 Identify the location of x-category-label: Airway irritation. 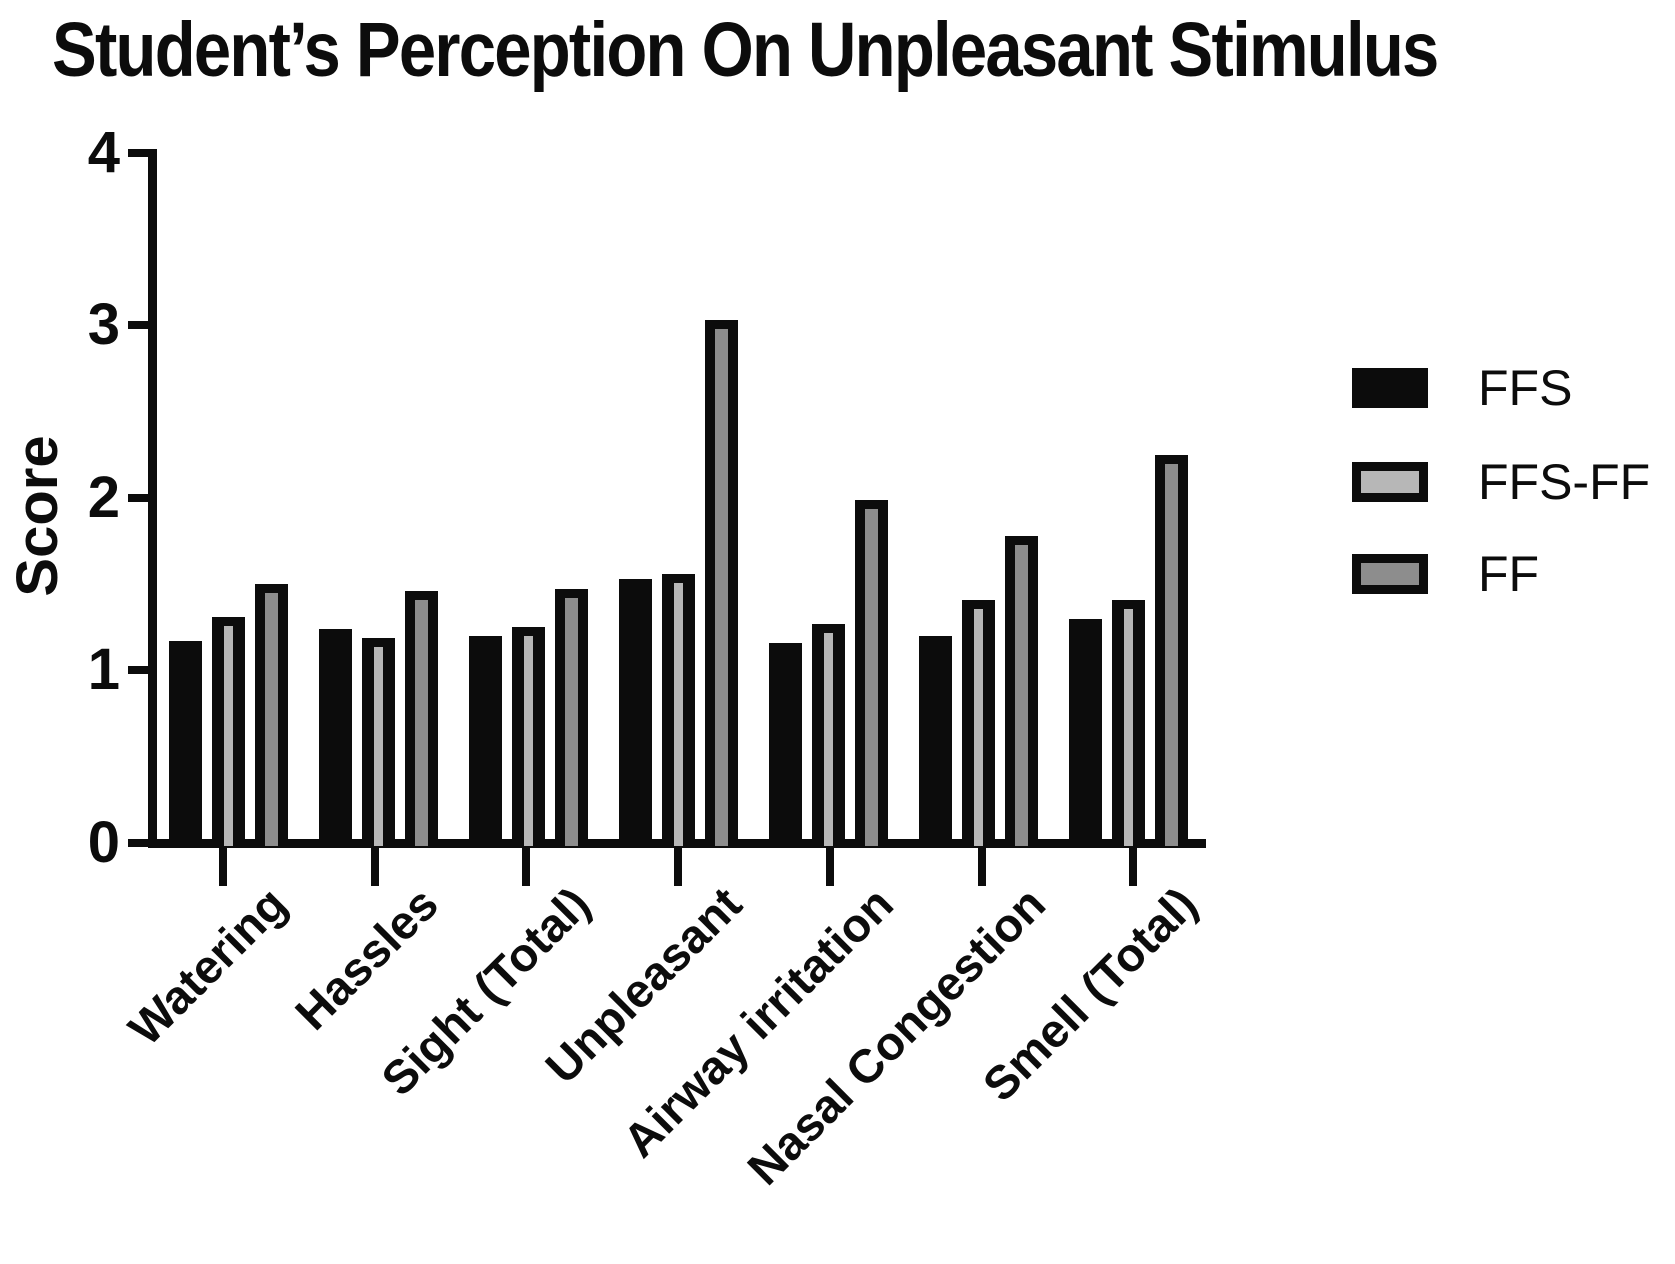
(757, 1022).